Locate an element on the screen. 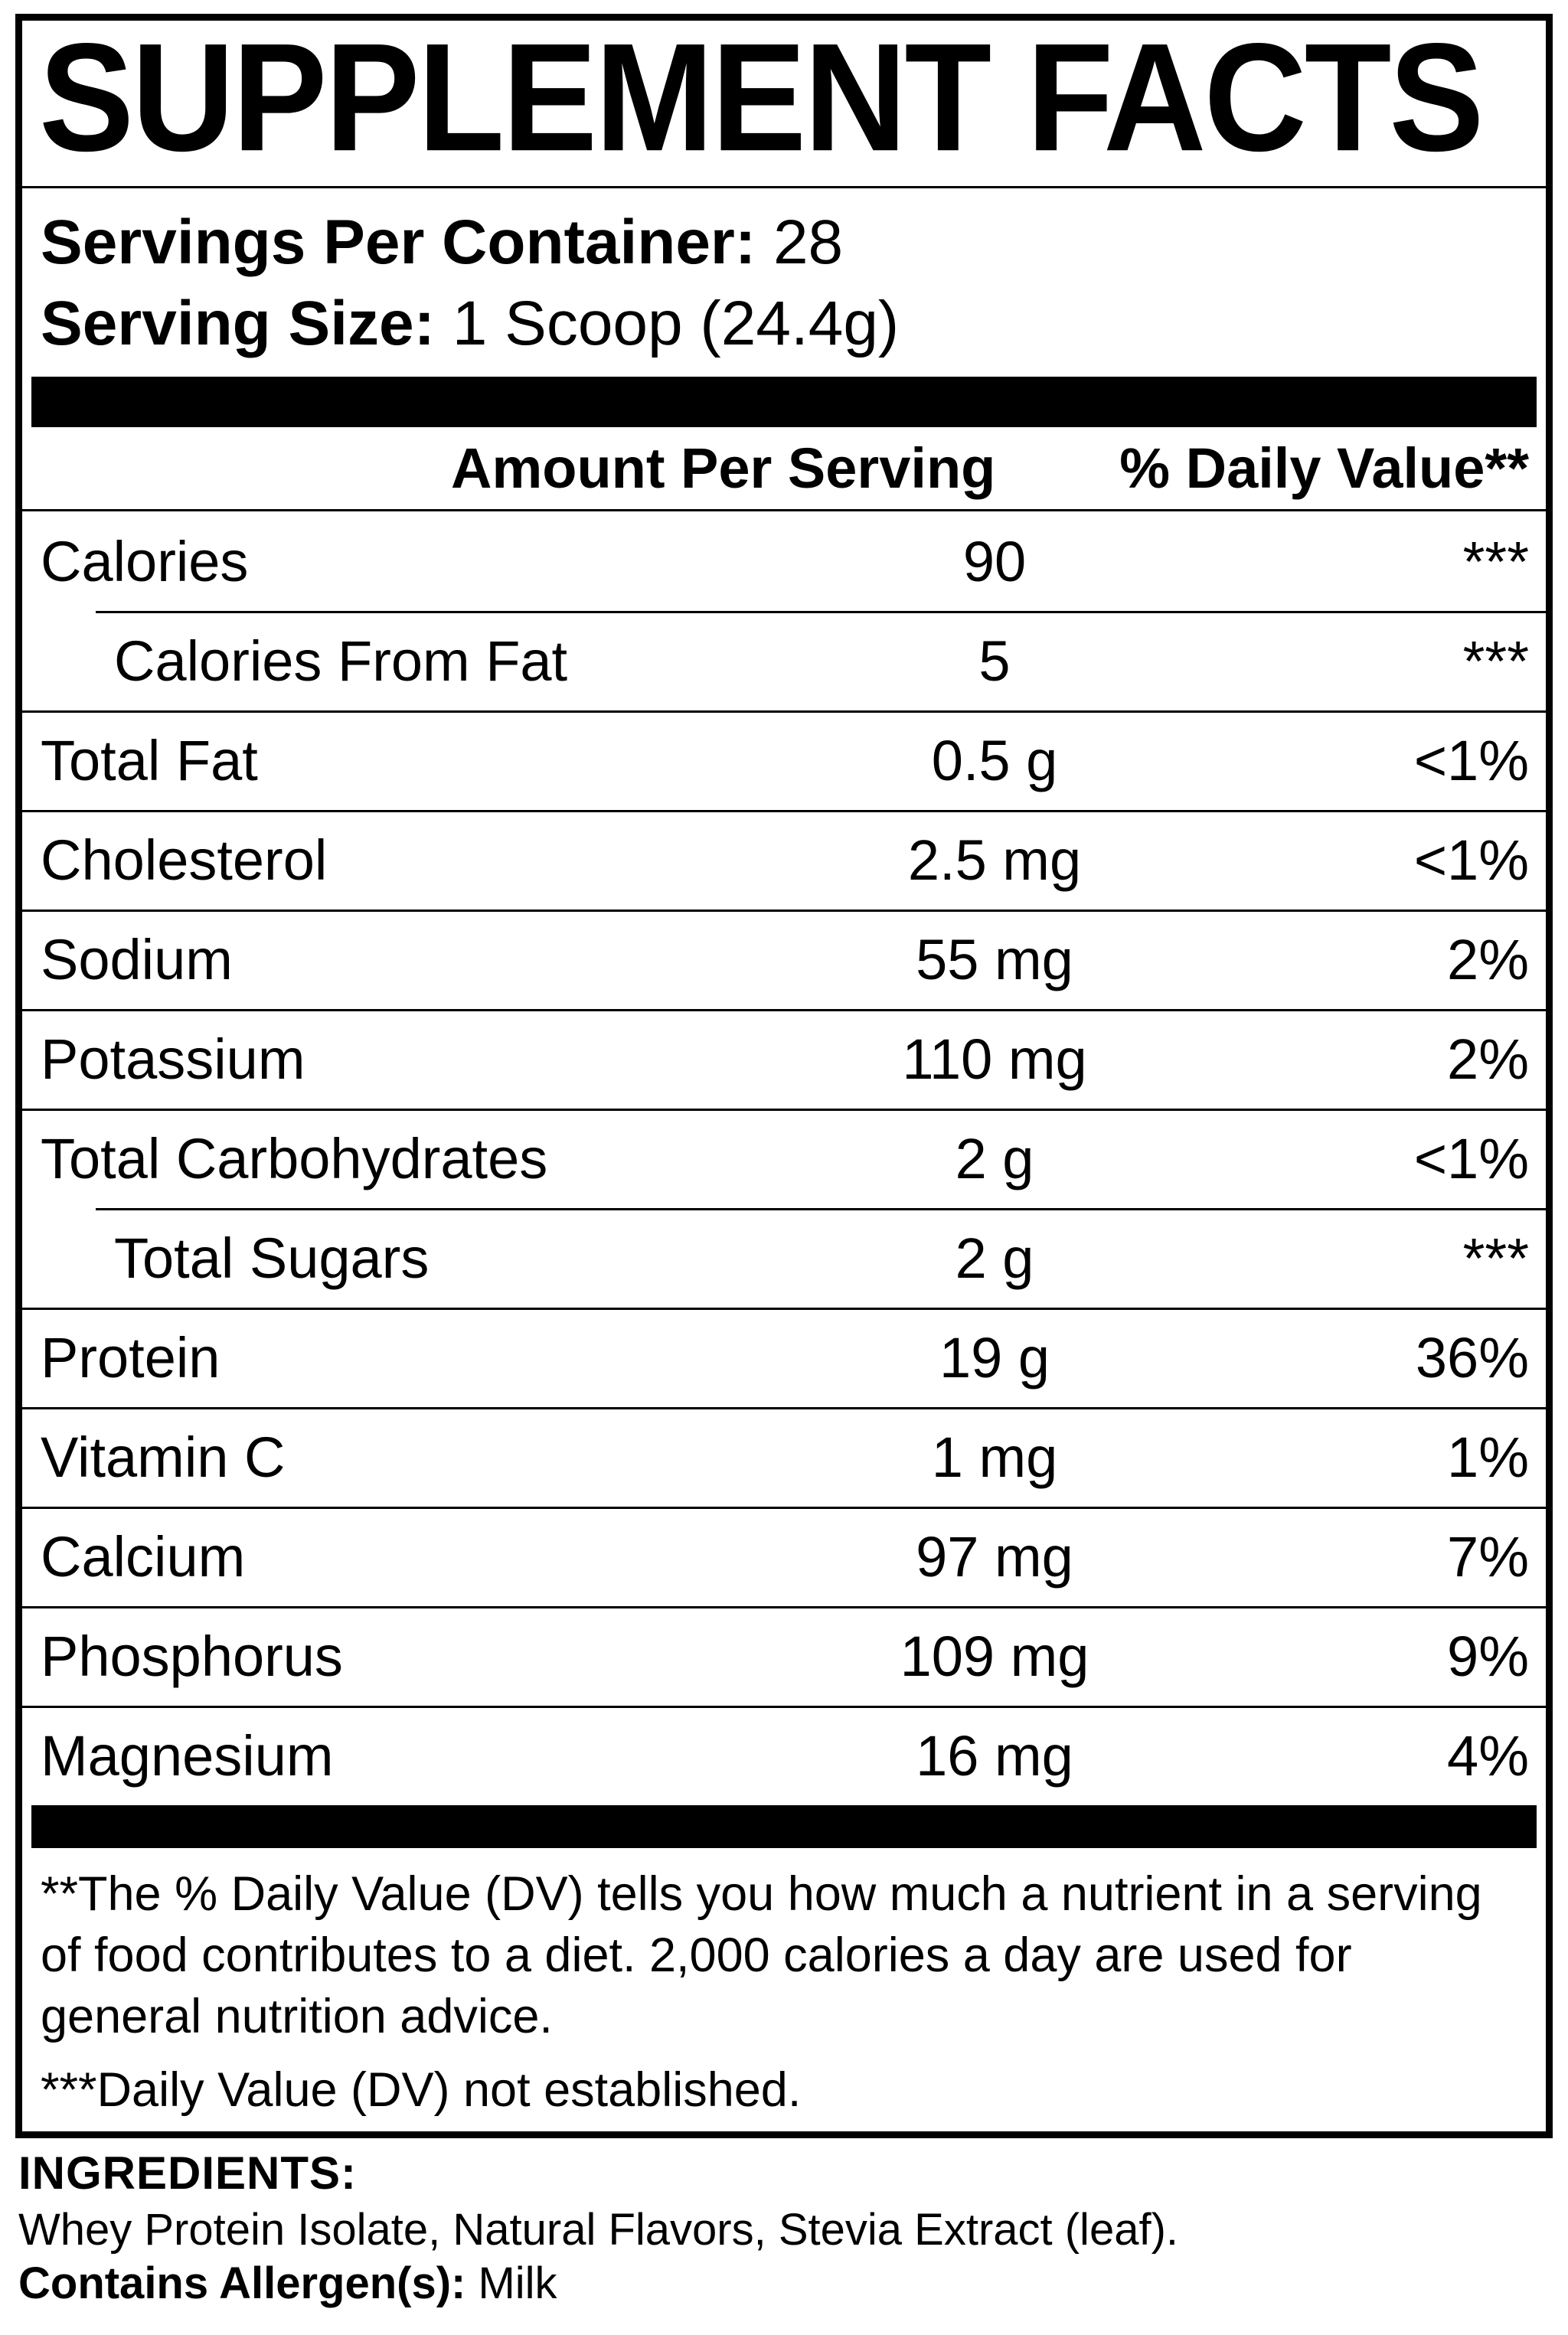 Image resolution: width=1568 pixels, height=2335 pixels. nutrient-amount: 16 mg is located at coordinates (994, 1756).